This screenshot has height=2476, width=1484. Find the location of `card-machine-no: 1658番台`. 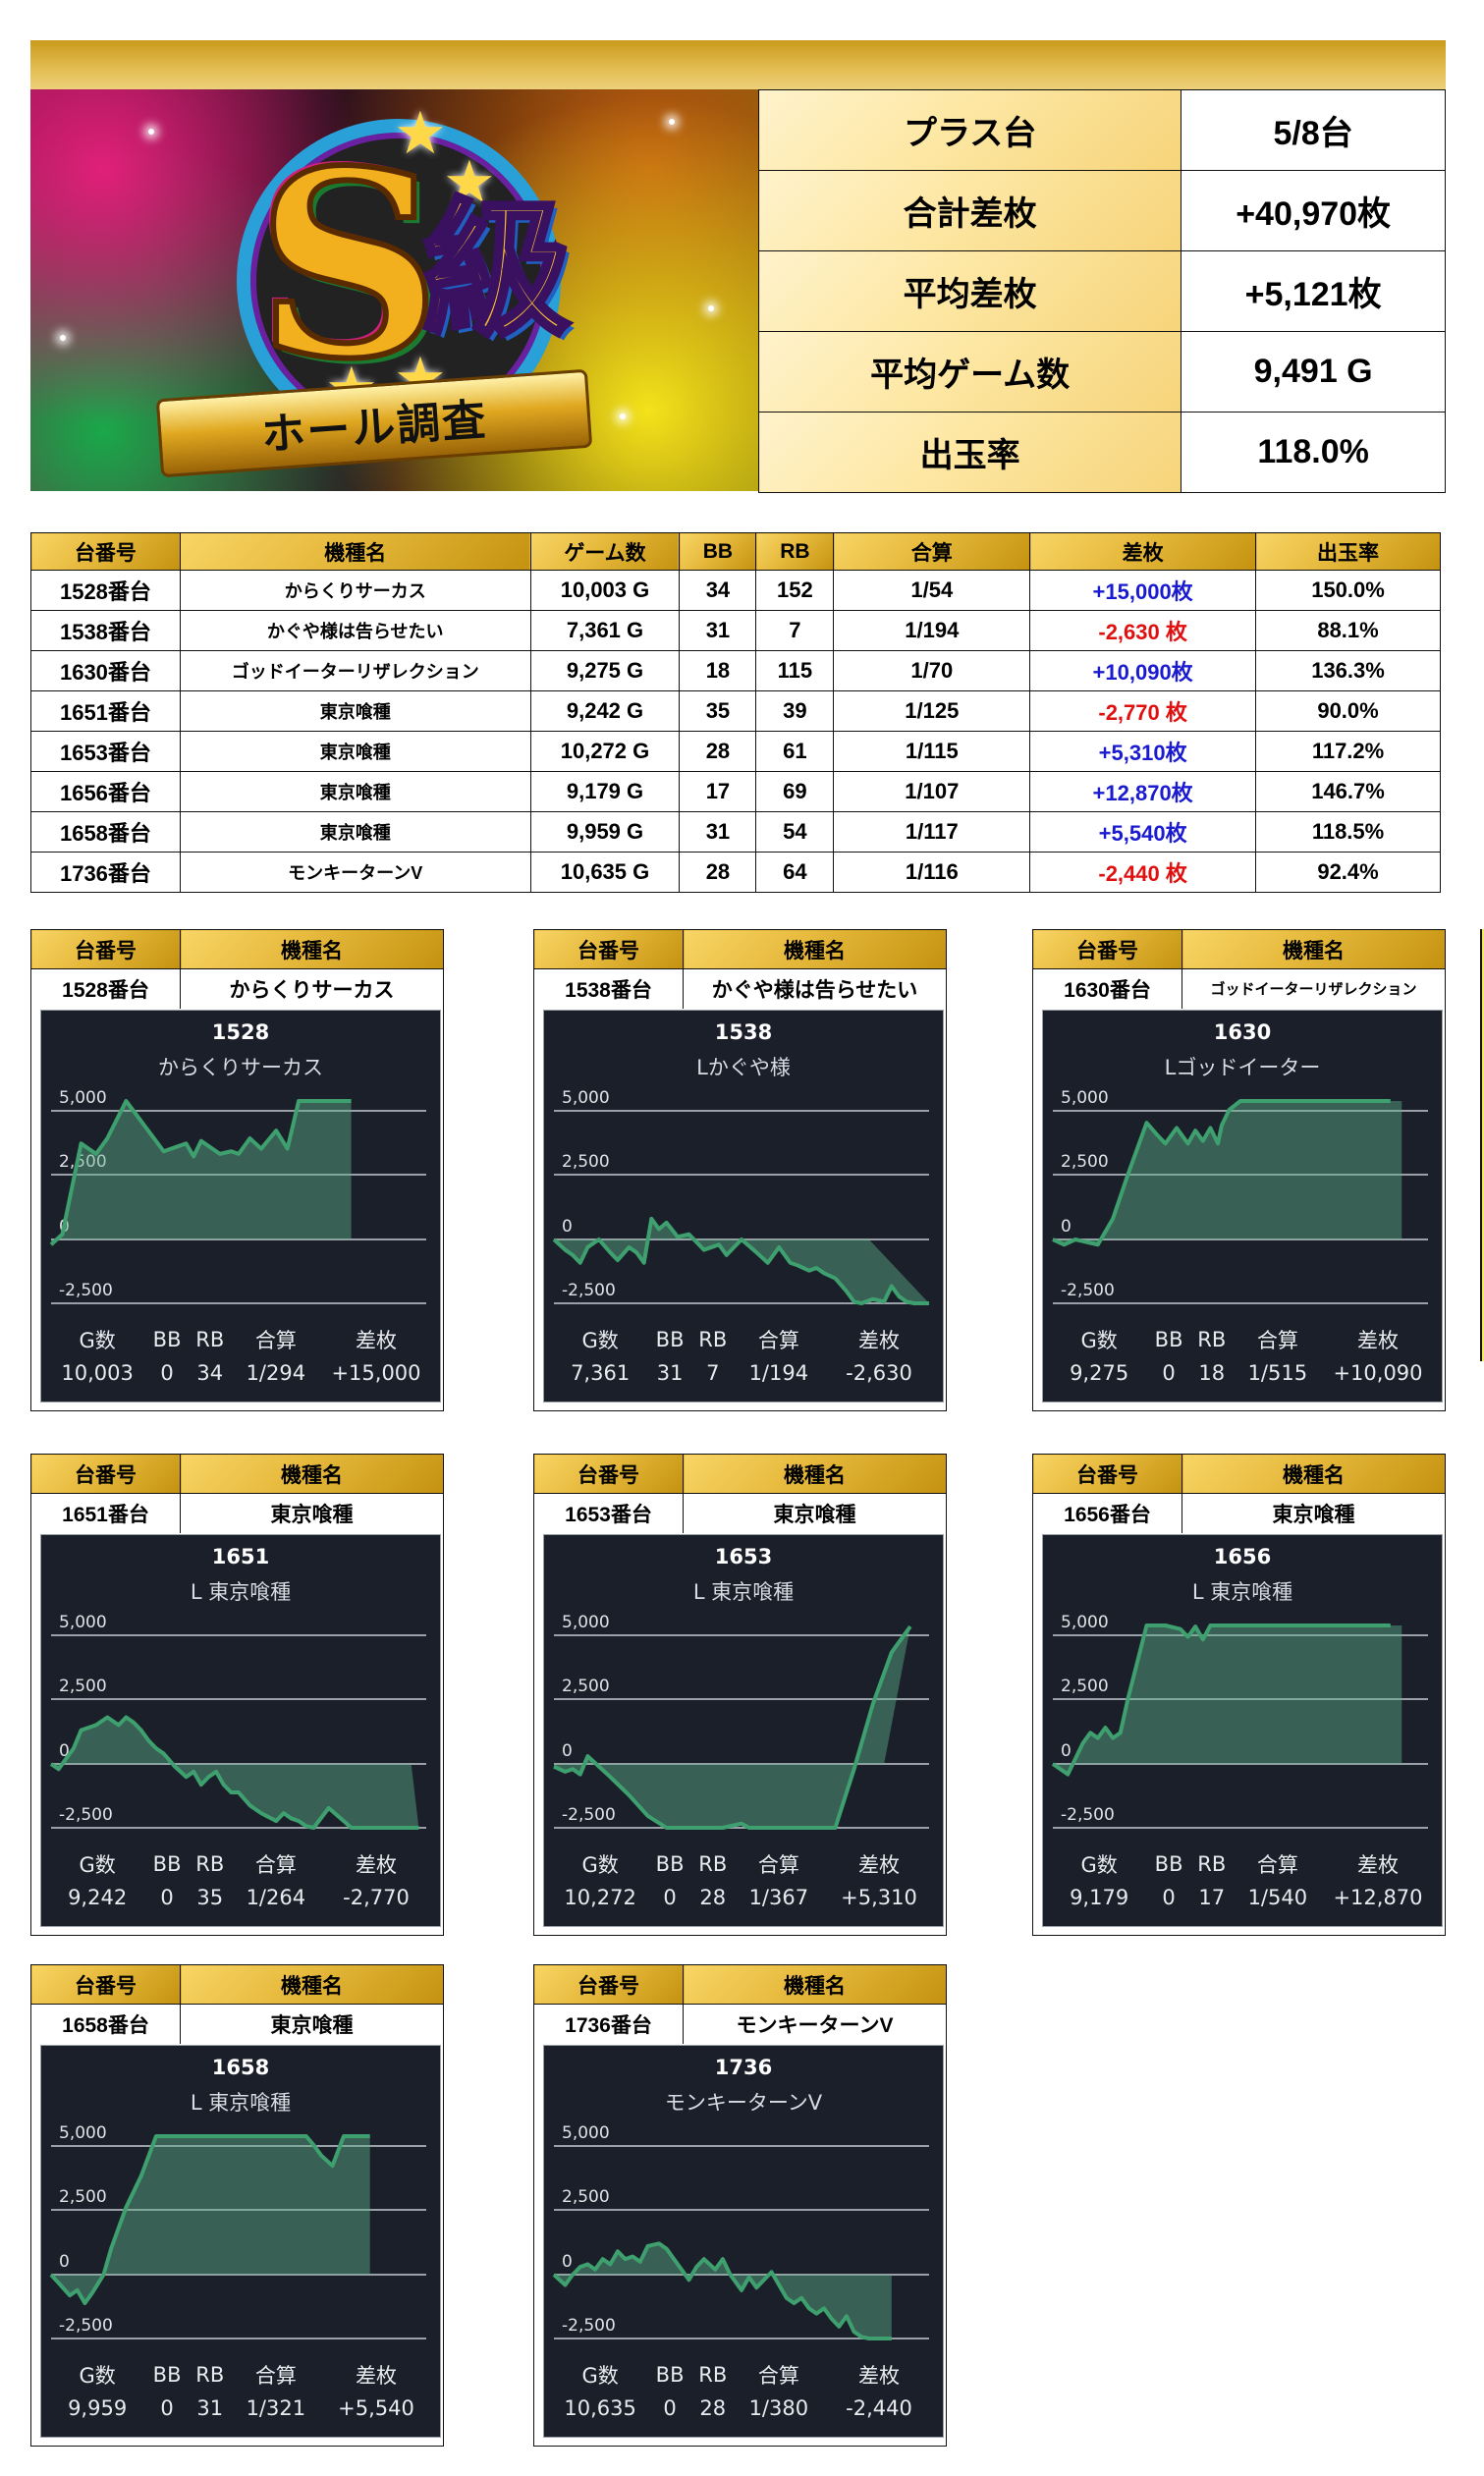

card-machine-no: 1658番台 is located at coordinates (105, 2024).